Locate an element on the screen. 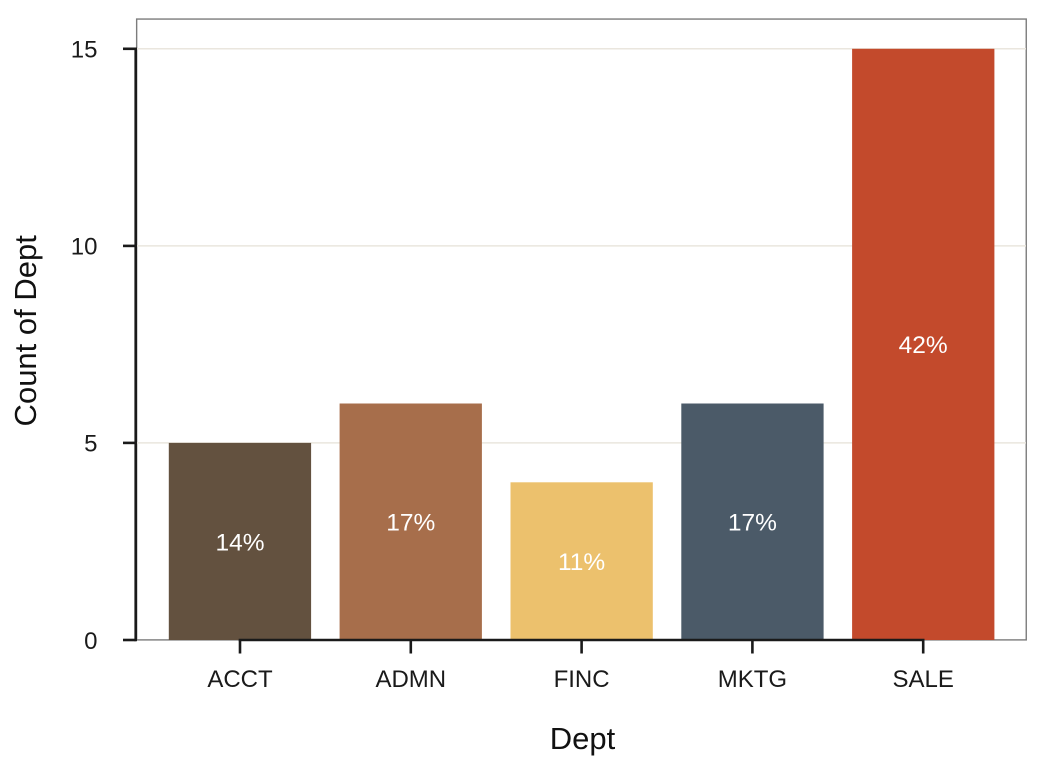 This screenshot has height=768, width=1056. svg-text: Dept is located at coordinates (583, 738).